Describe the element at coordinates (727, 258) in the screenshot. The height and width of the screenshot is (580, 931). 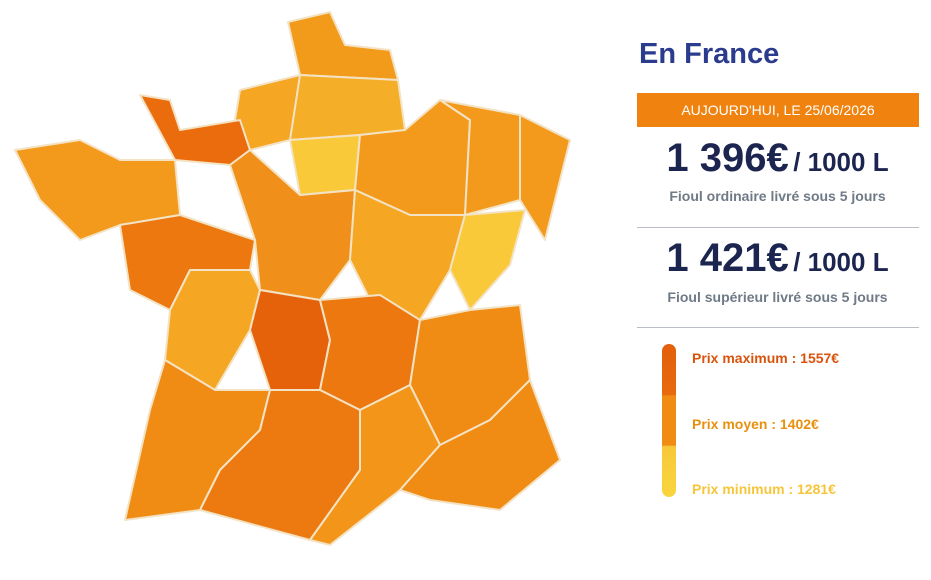
I see `price-amount: 1 421€` at that location.